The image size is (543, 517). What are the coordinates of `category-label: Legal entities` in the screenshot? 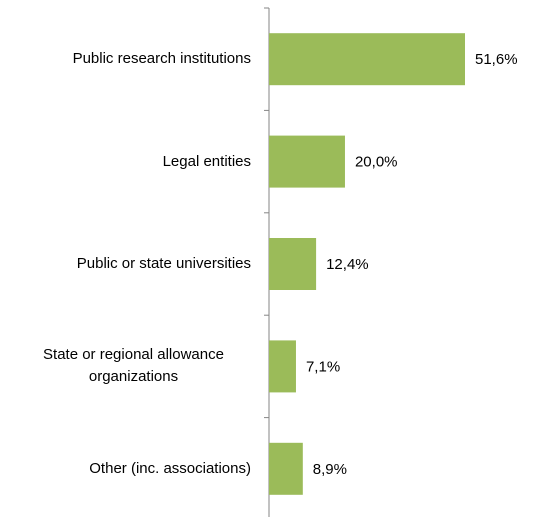 It's located at (206, 161).